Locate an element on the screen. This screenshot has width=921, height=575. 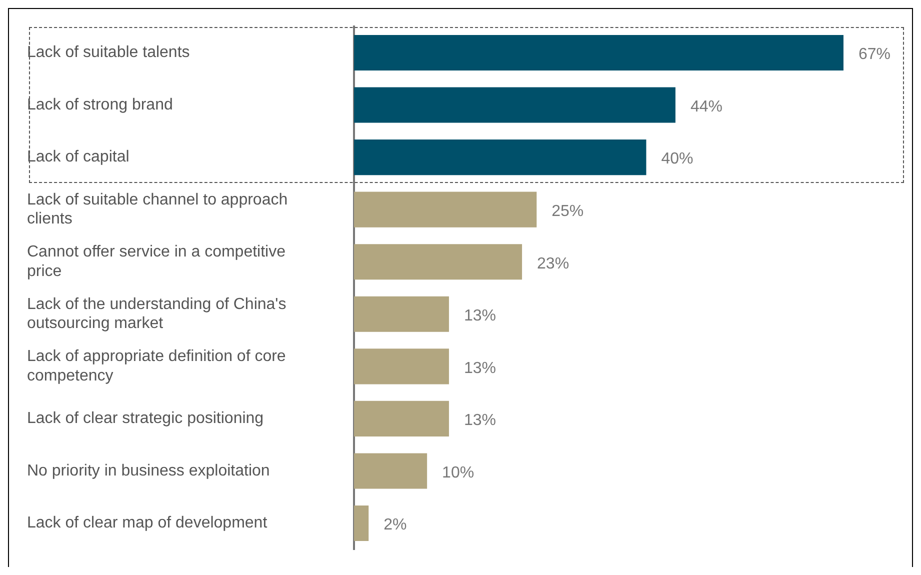
data-label: 23% is located at coordinates (553, 263).